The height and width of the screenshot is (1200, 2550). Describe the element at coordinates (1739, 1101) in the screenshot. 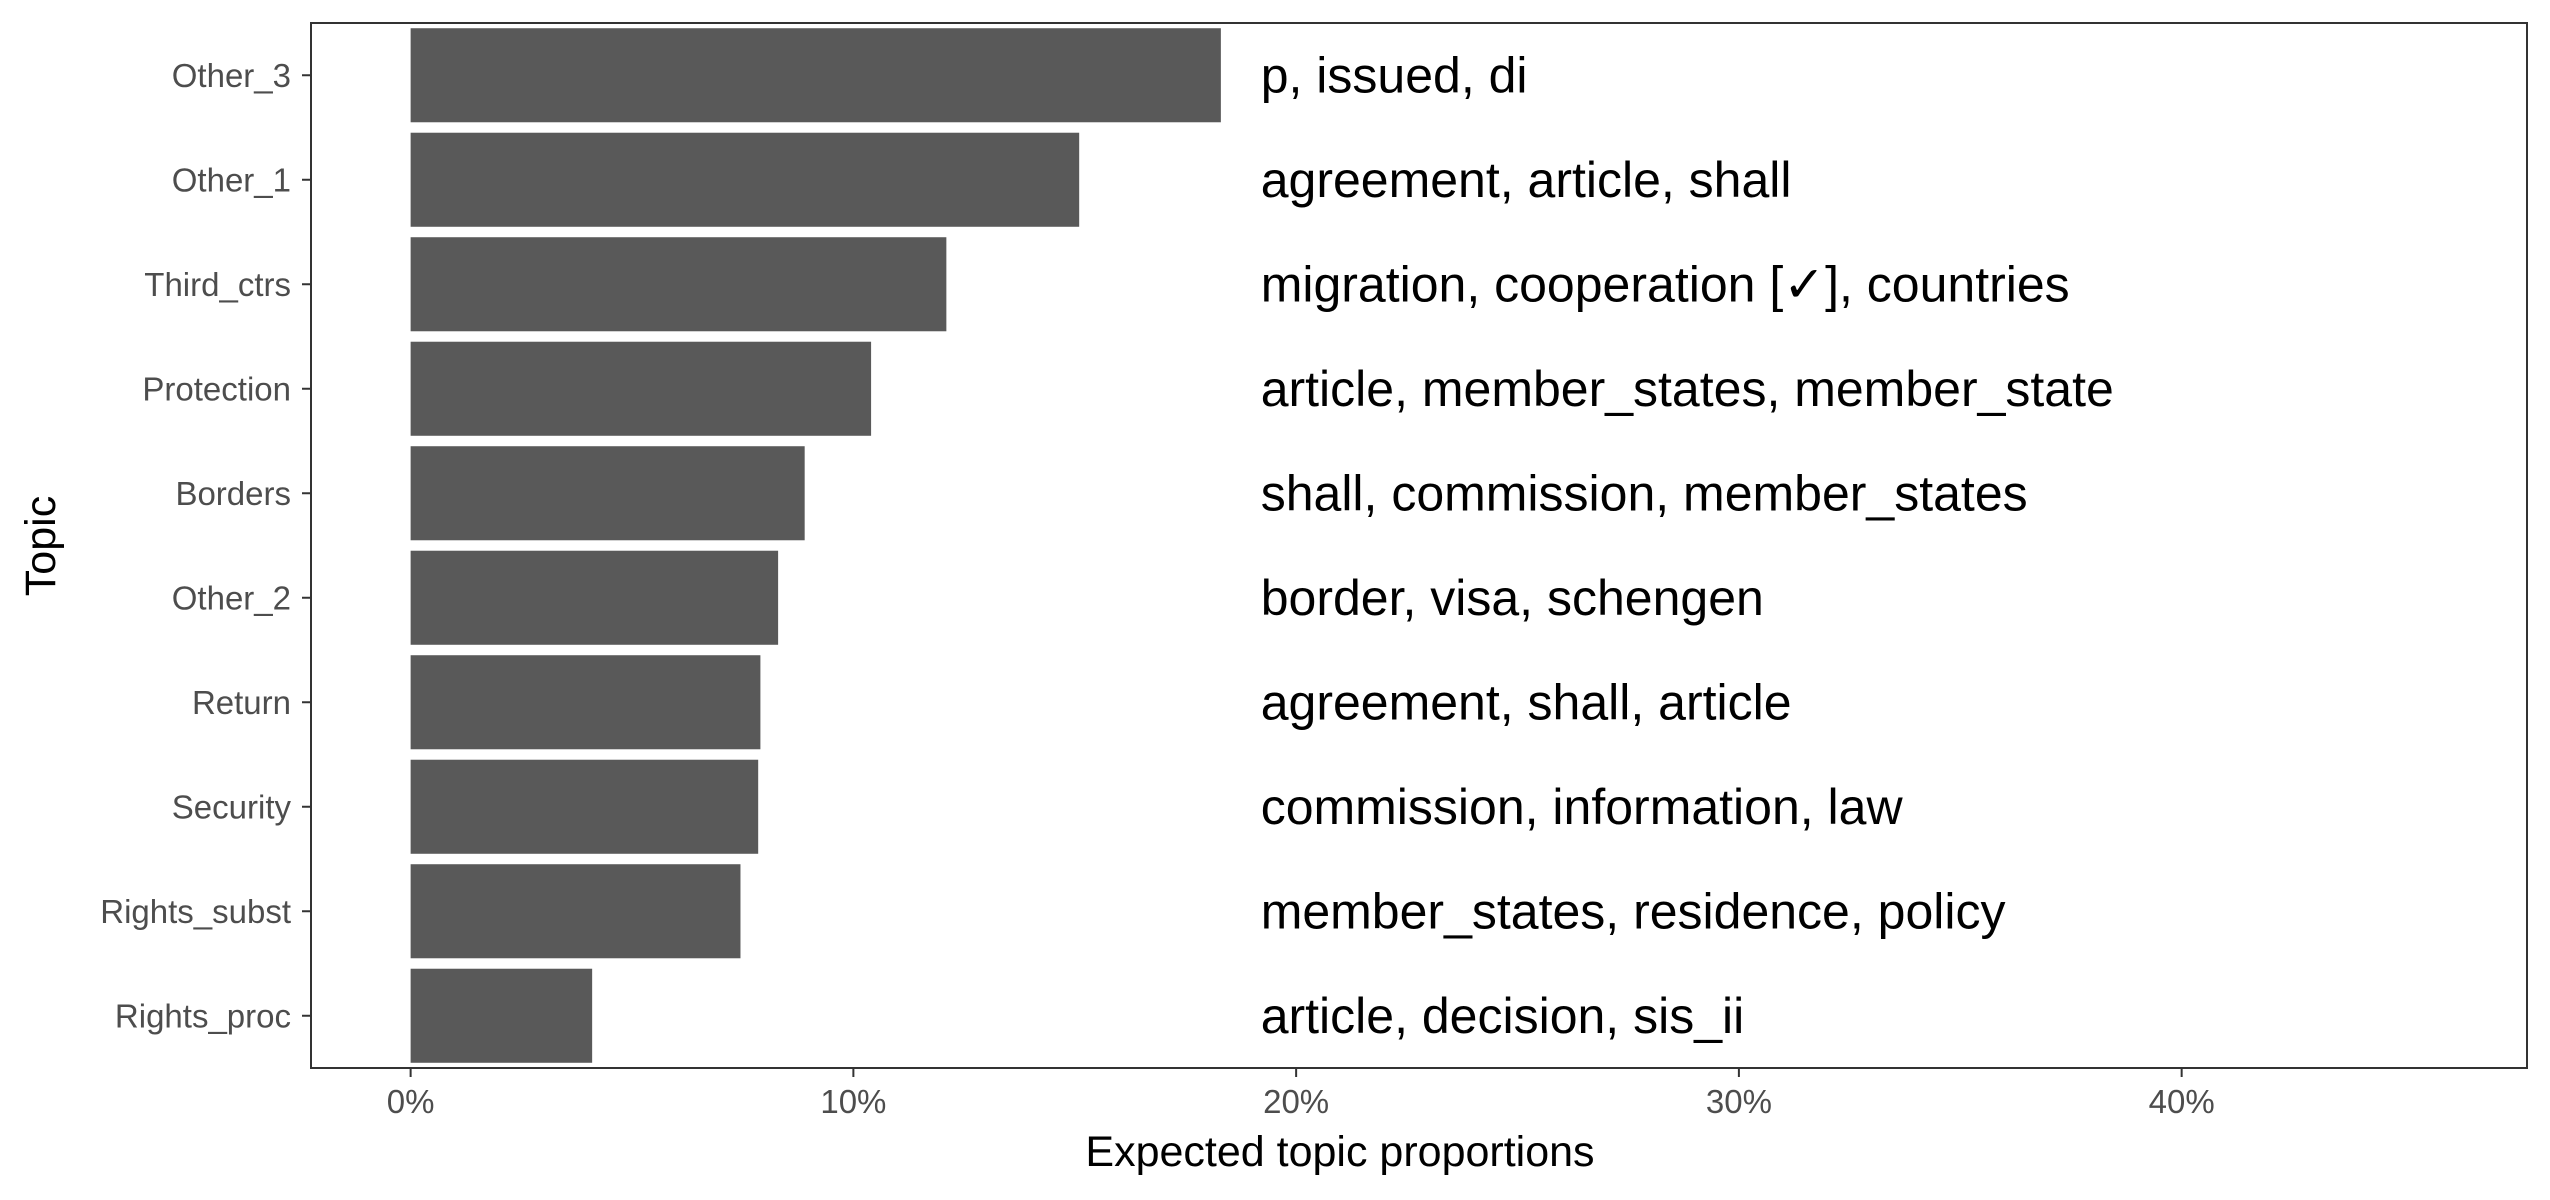

I see `x-tick-label: 30%` at that location.